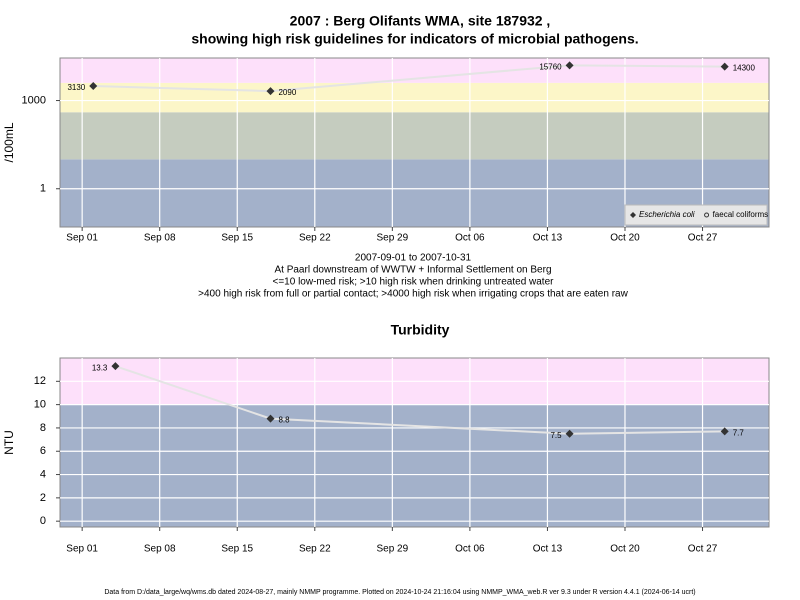  Describe the element at coordinates (550, 66) in the screenshot. I see `data-label: 15760` at that location.